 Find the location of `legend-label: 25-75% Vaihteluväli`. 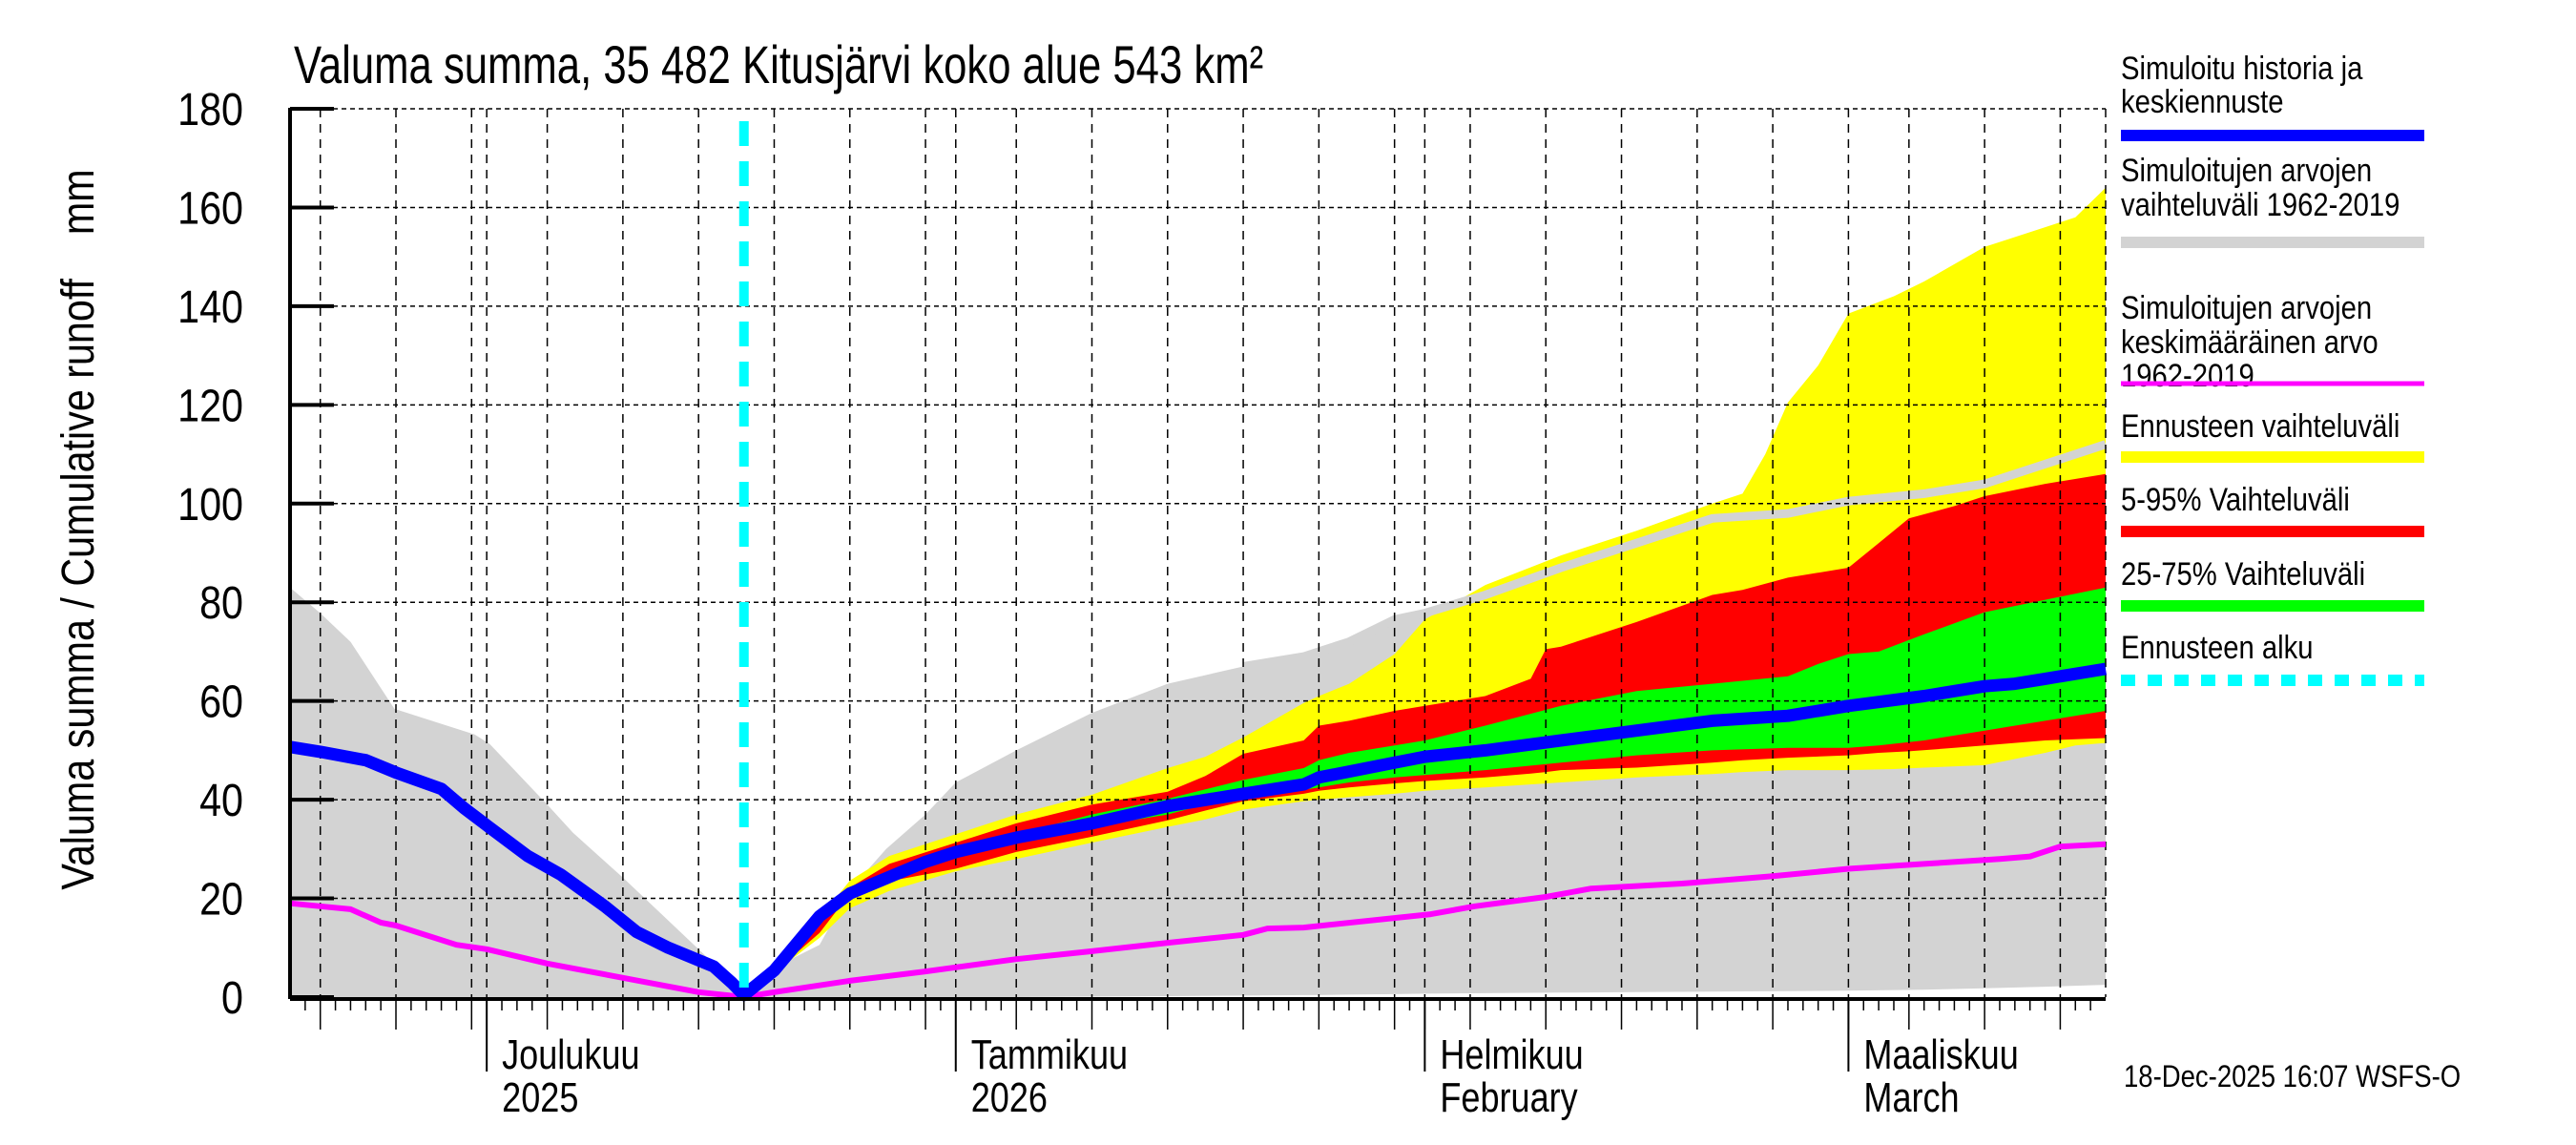

legend-label: 25-75% Vaihteluväli is located at coordinates (2243, 574).